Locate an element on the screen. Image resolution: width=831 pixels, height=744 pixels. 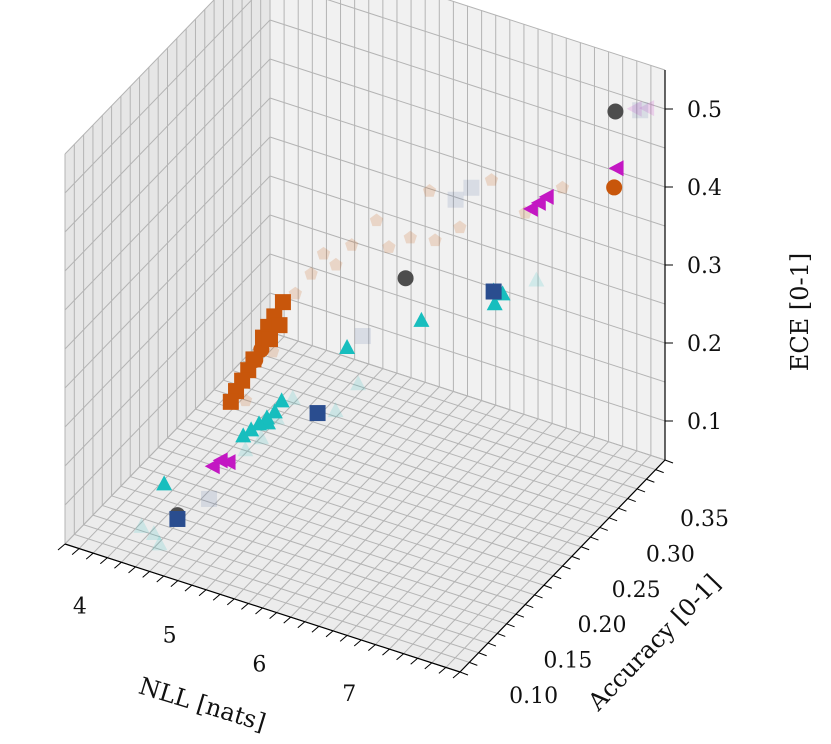
y-tick-label: 0.20 is located at coordinates (602, 625).